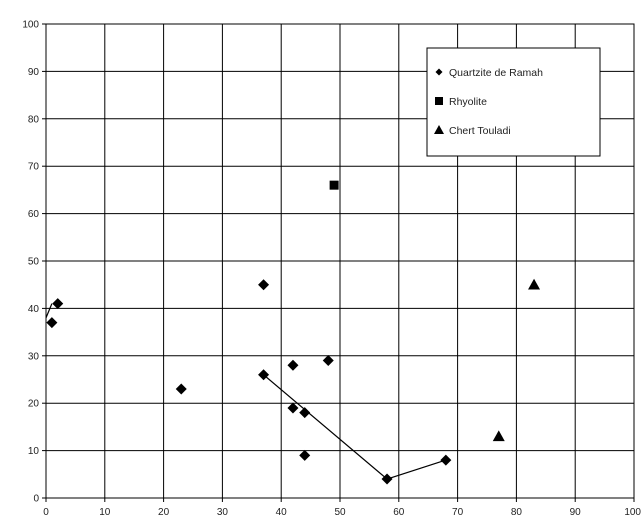 This screenshot has width=643, height=532. I want to click on legend: Quartzite de Ramah Rhyolite Chert Touladi, so click(513, 102).